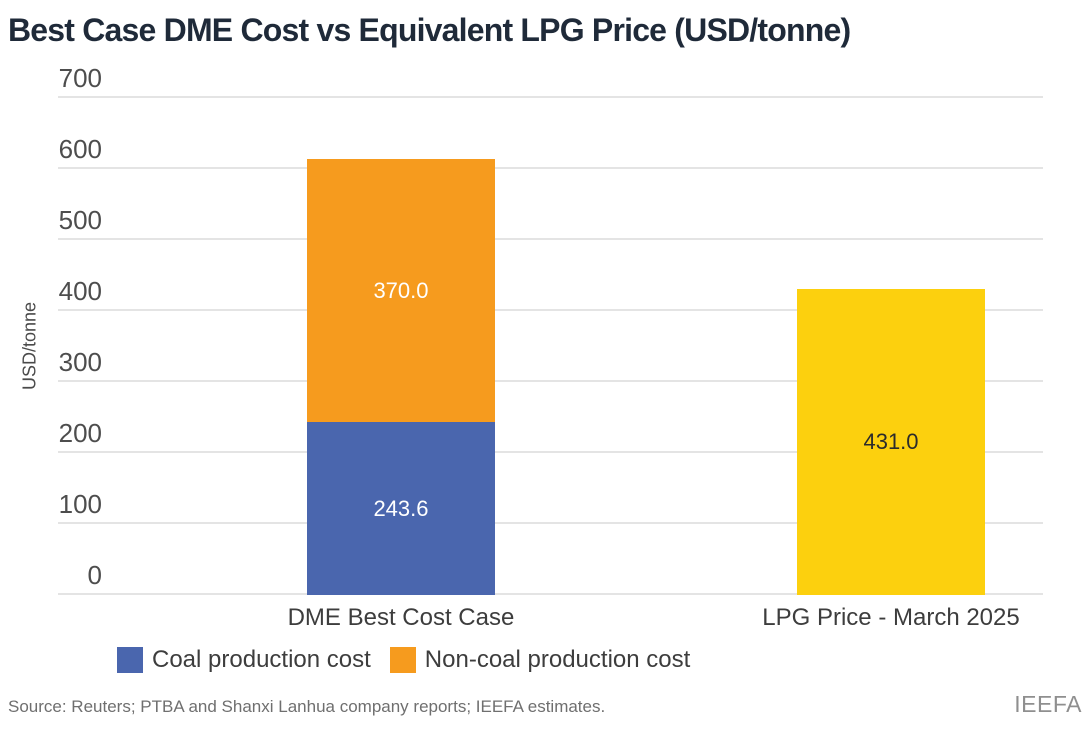  I want to click on y-tick-label: 300, so click(80, 362).